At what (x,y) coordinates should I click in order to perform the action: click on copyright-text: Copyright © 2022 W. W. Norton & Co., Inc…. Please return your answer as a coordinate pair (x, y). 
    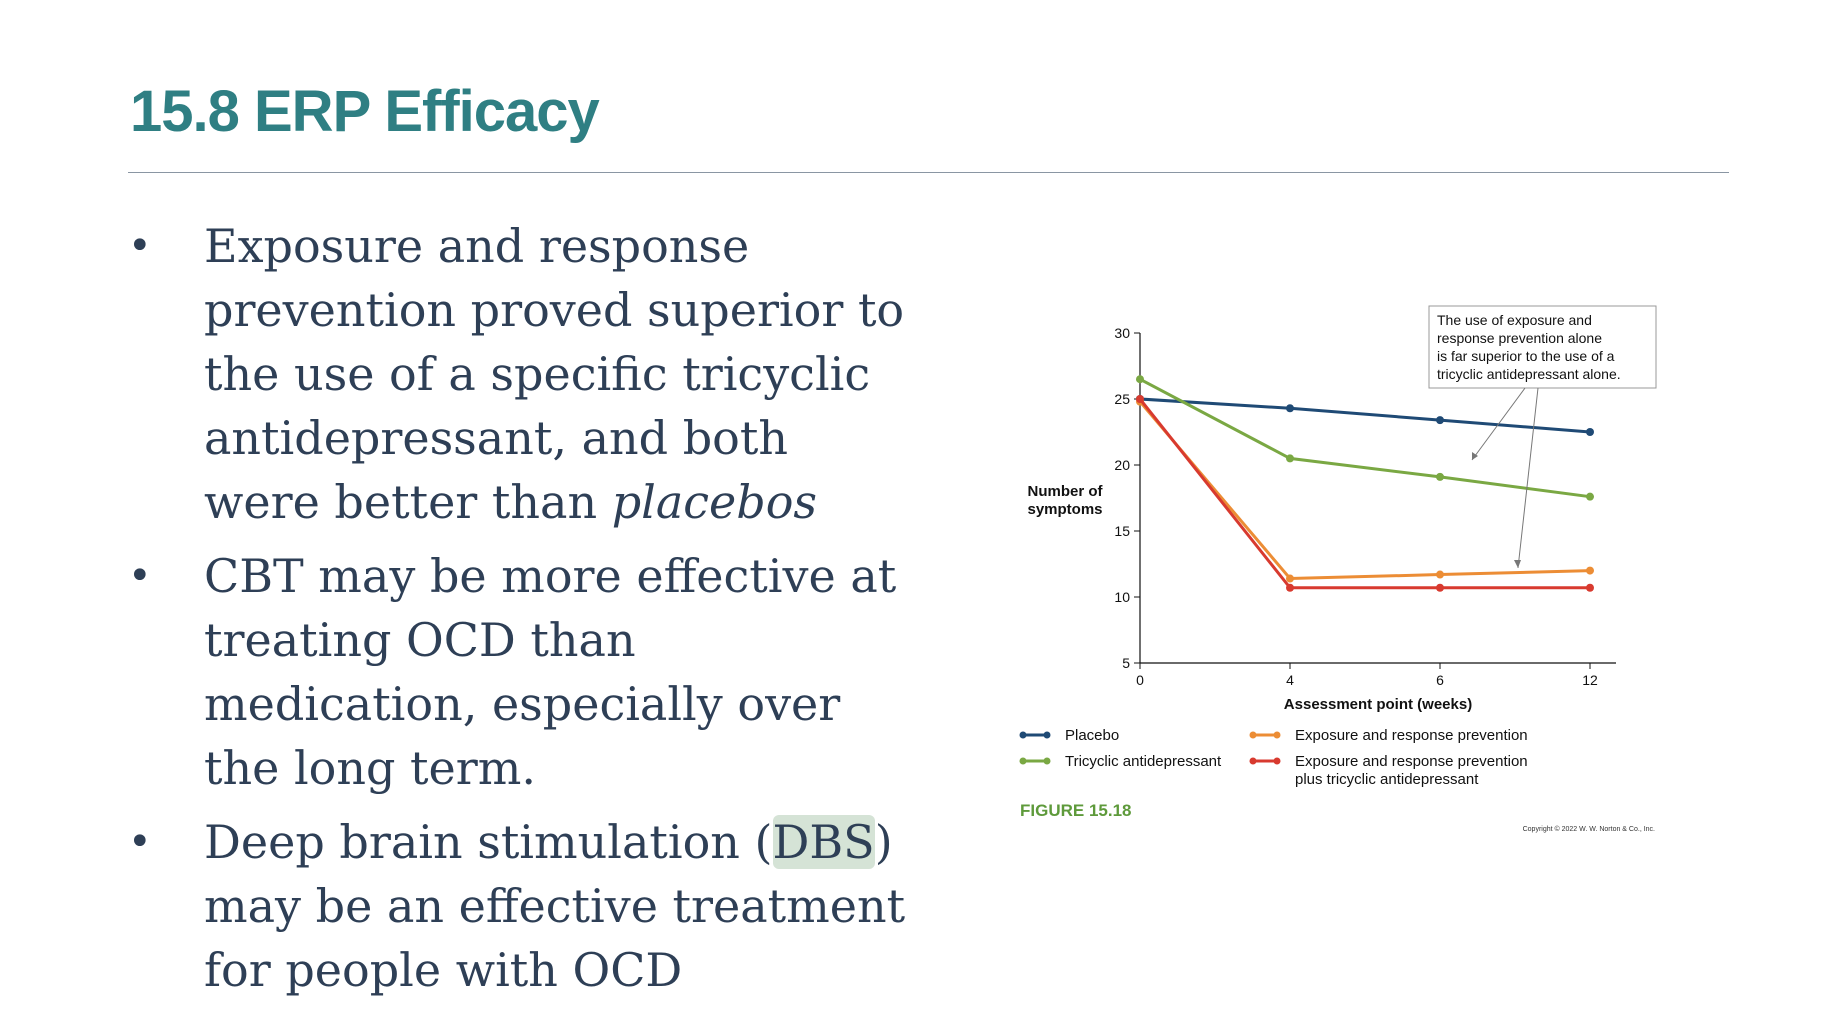
    Looking at the image, I should click on (1589, 829).